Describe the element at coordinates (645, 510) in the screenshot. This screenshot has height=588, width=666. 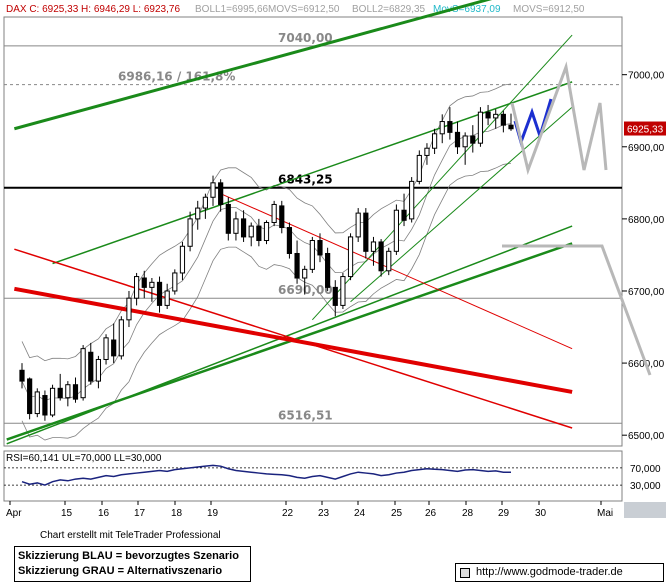
I see `axis-corner-box` at that location.